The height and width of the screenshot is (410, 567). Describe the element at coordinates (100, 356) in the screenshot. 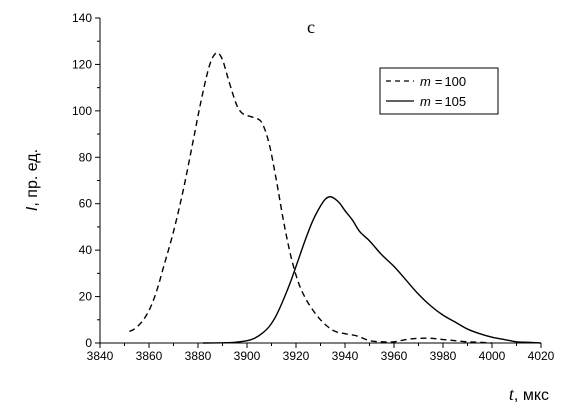

I see `x-tick-label: 3840` at that location.